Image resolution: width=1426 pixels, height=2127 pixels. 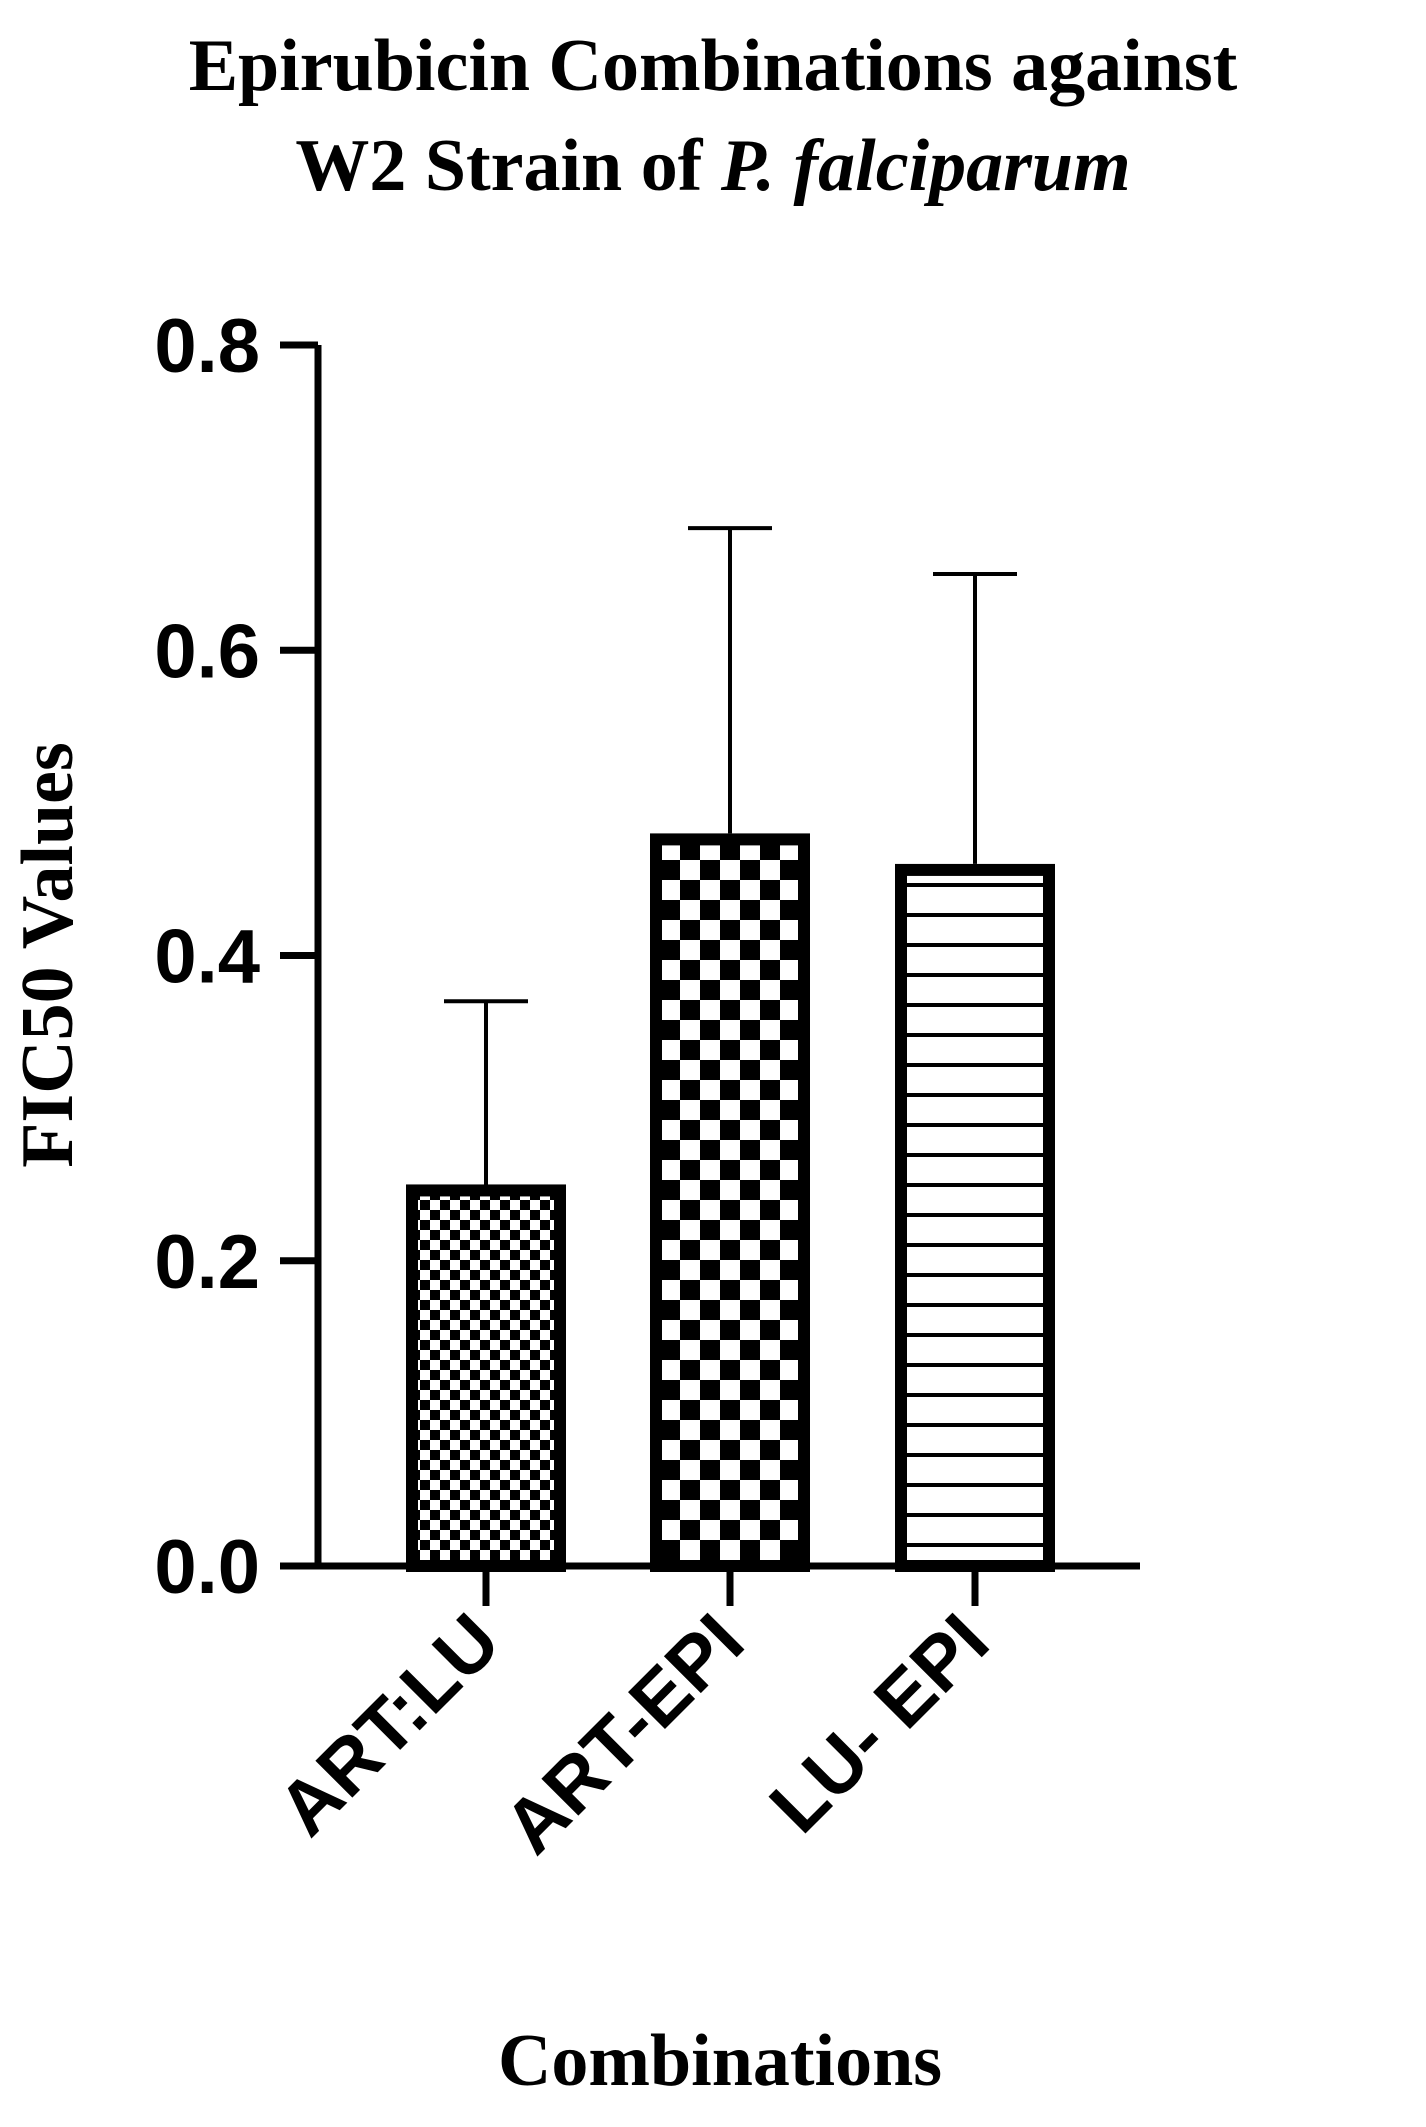 What do you see at coordinates (48, 955) in the screenshot?
I see `y-axis-title: FIC50 Values` at bounding box center [48, 955].